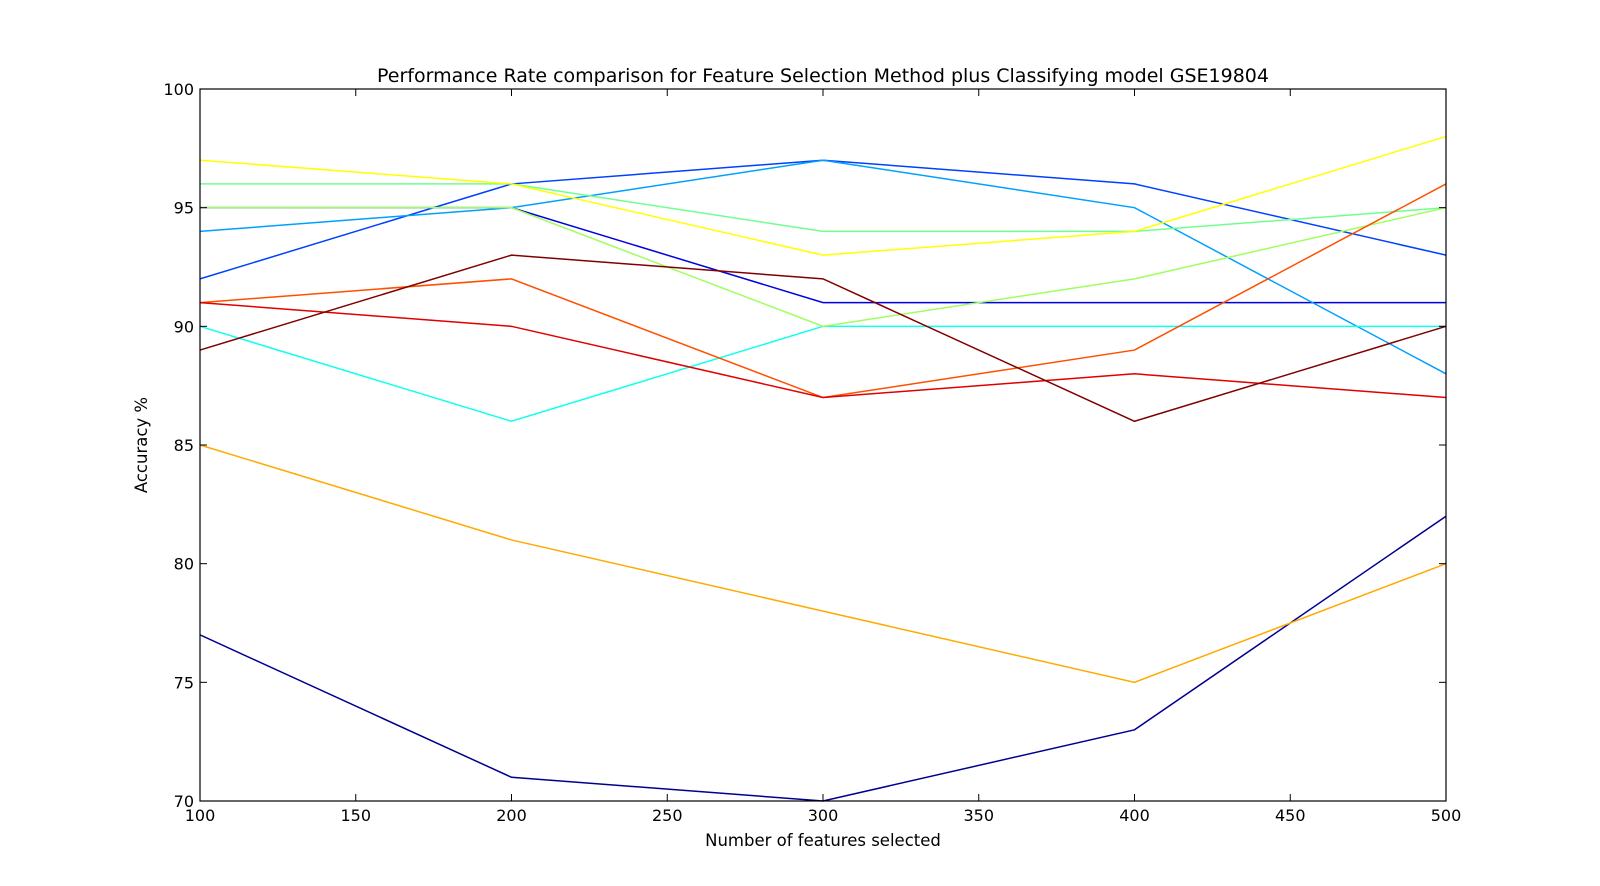 The width and height of the screenshot is (1600, 886). What do you see at coordinates (184, 801) in the screenshot?
I see `y-tick-label: 70` at bounding box center [184, 801].